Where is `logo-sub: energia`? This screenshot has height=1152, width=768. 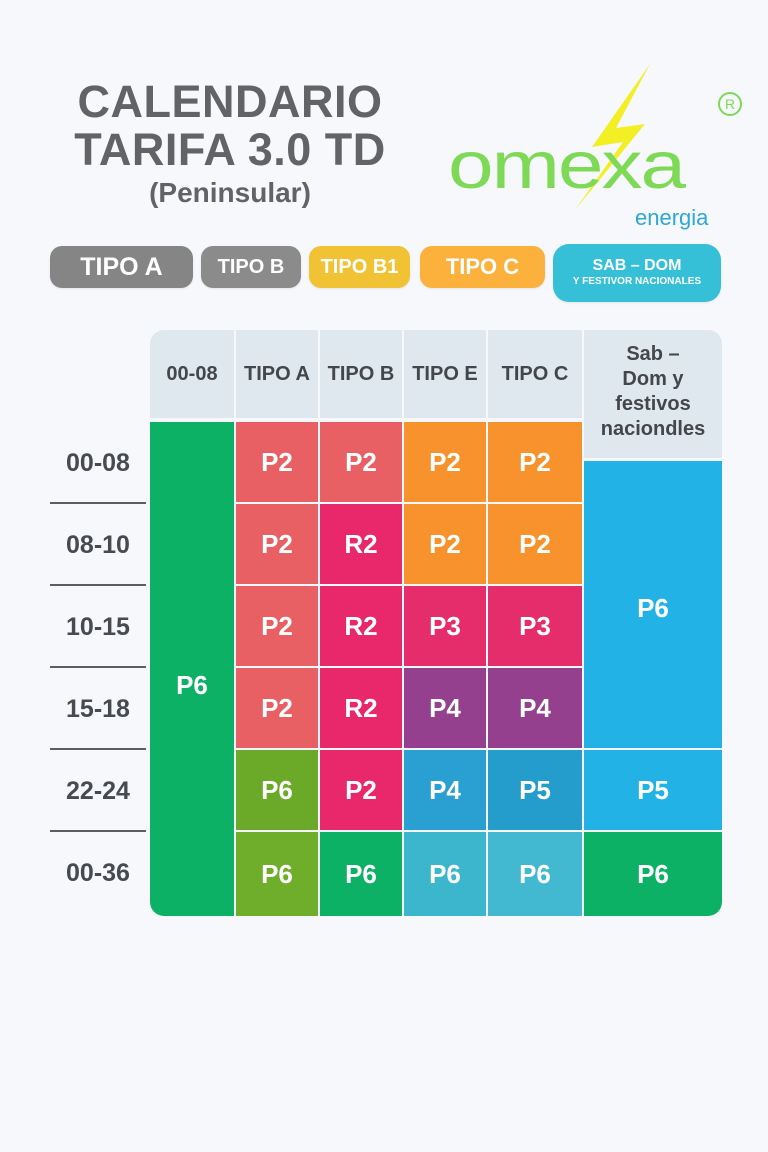 logo-sub: energia is located at coordinates (672, 217).